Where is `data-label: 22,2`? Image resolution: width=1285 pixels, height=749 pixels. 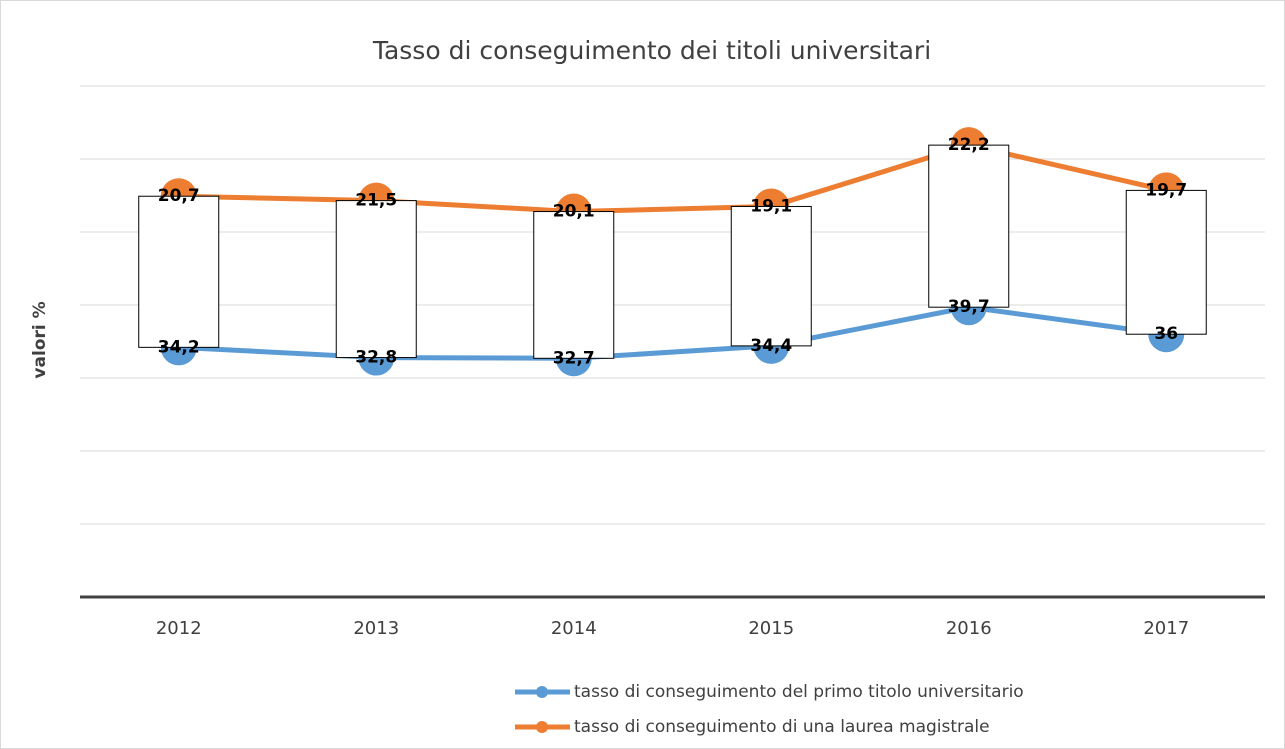
data-label: 22,2 is located at coordinates (969, 145).